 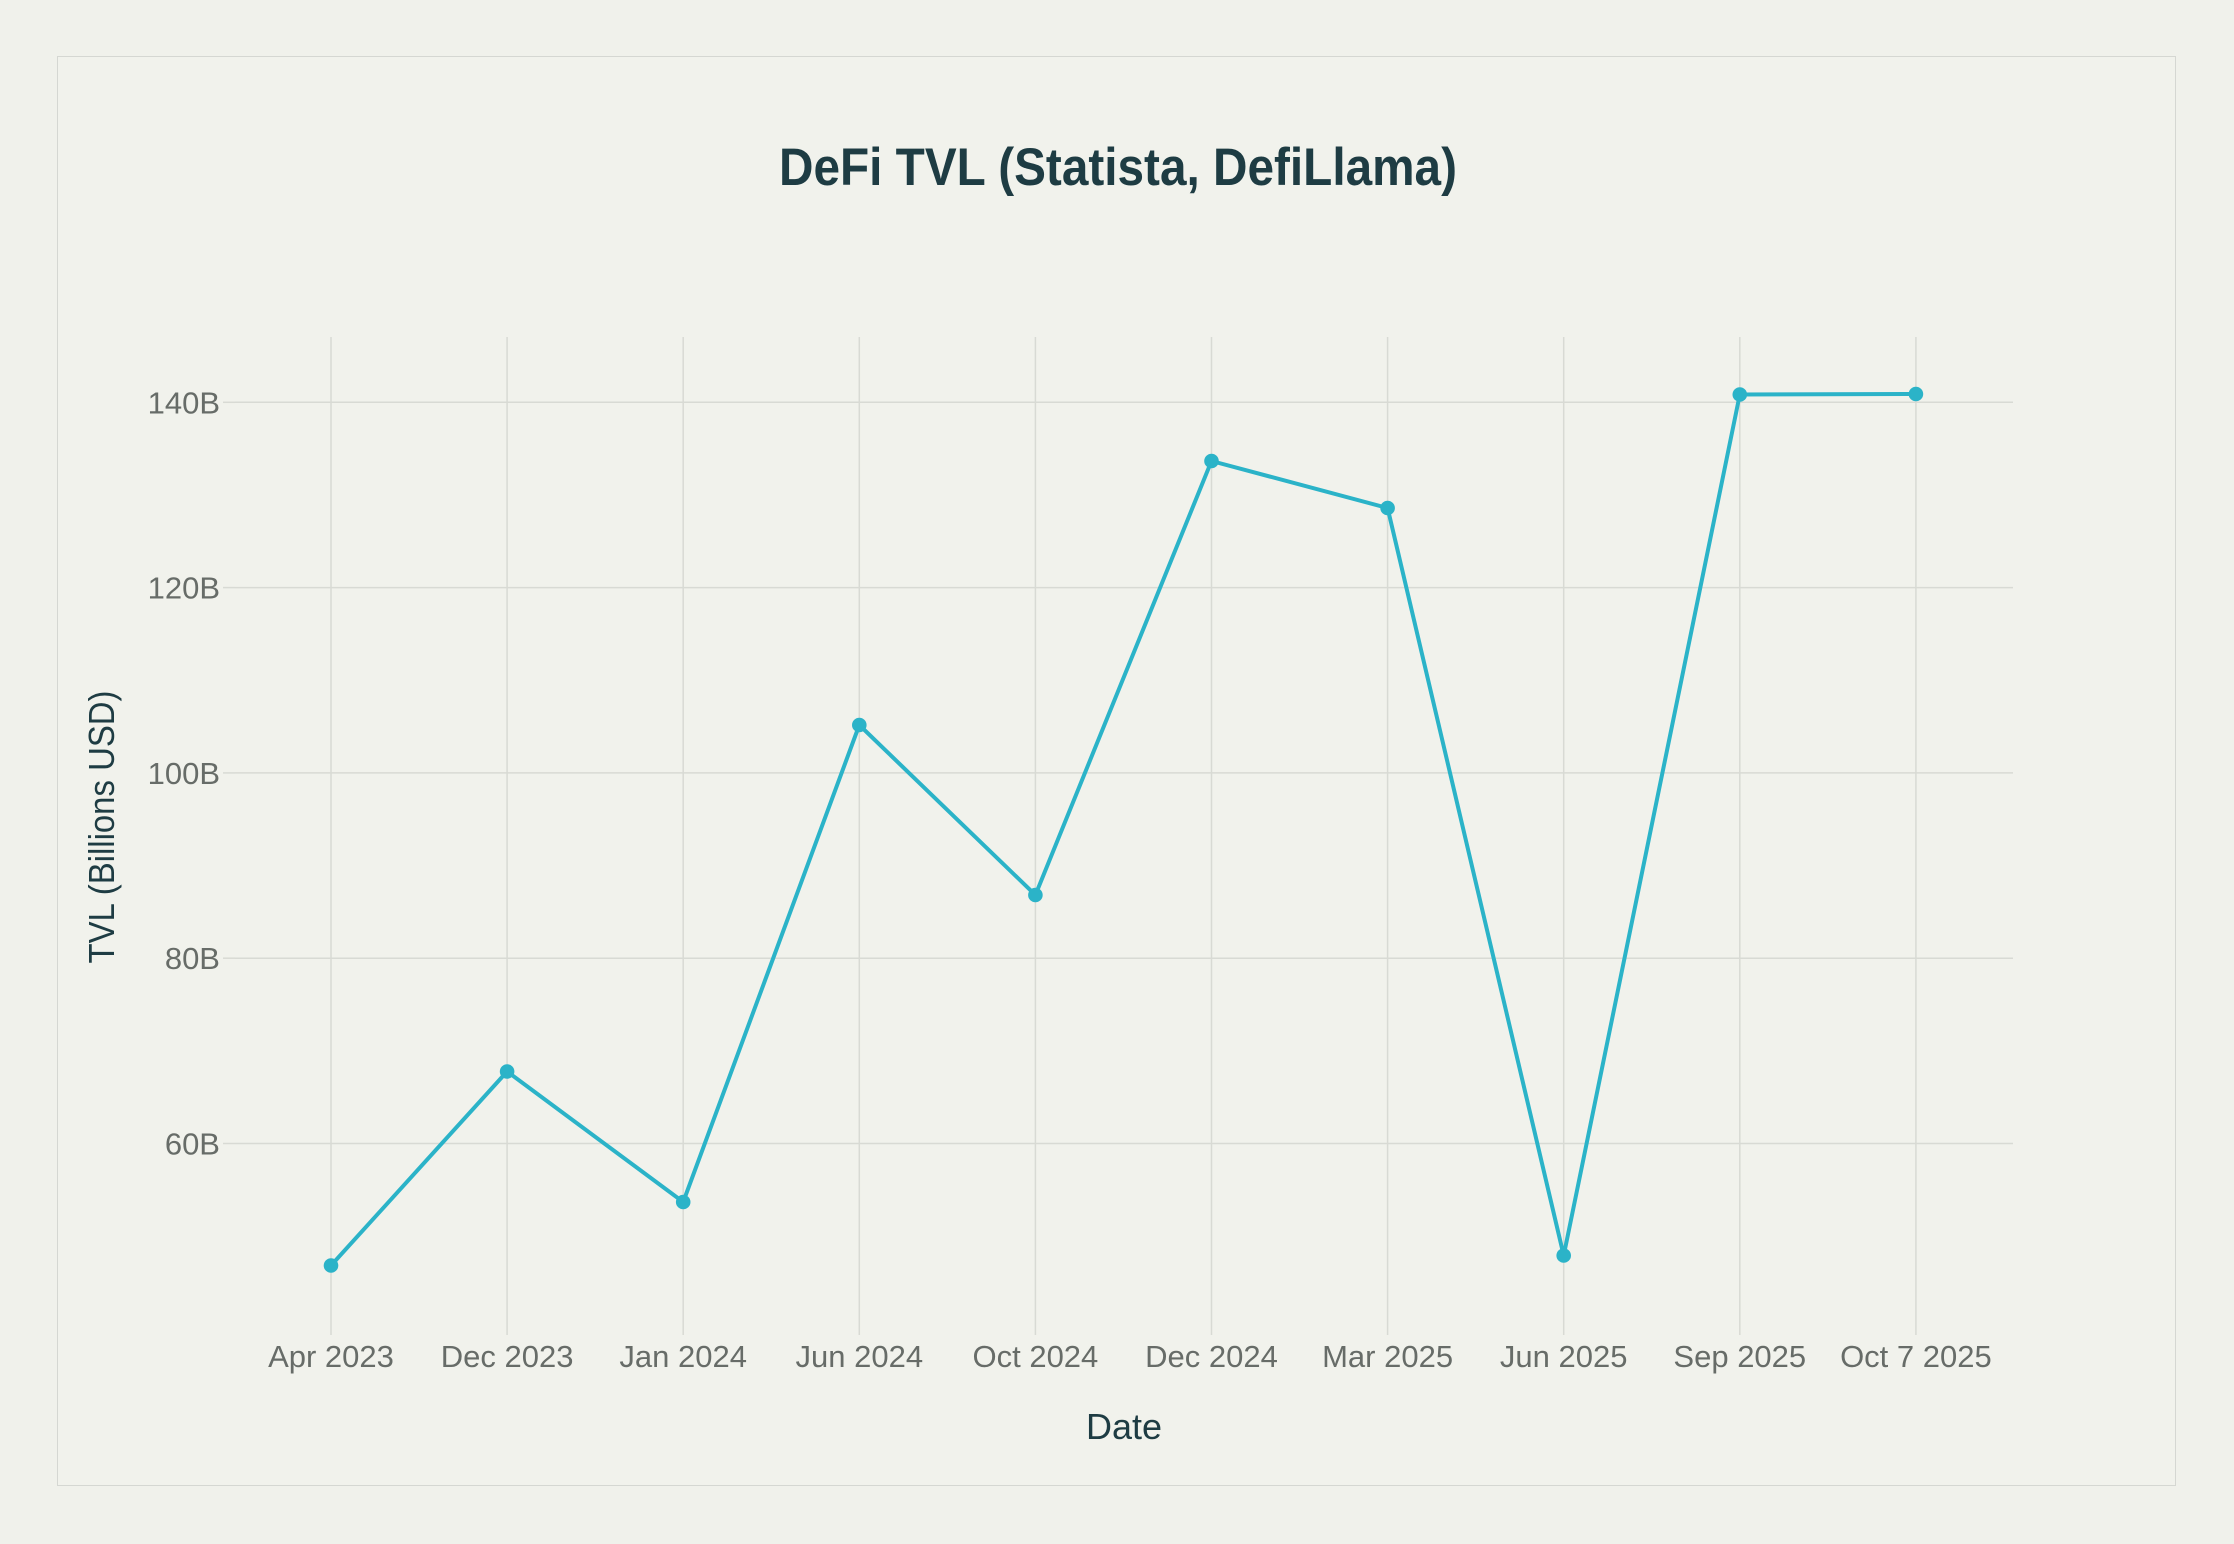 What do you see at coordinates (192, 1144) in the screenshot?
I see `svg-text: 60B` at bounding box center [192, 1144].